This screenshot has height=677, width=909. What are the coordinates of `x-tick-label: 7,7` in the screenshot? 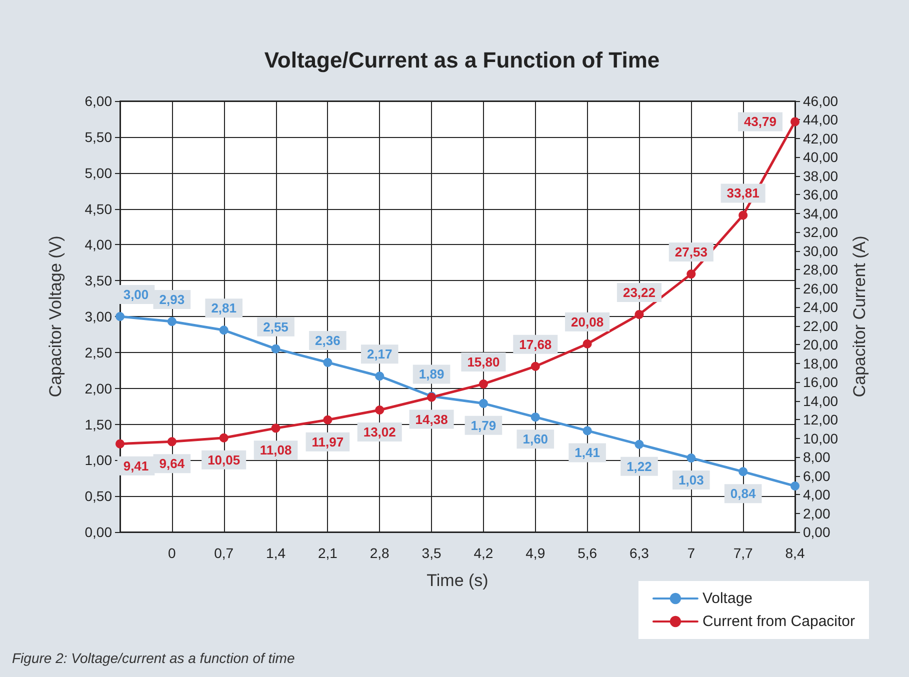 It's located at (743, 553).